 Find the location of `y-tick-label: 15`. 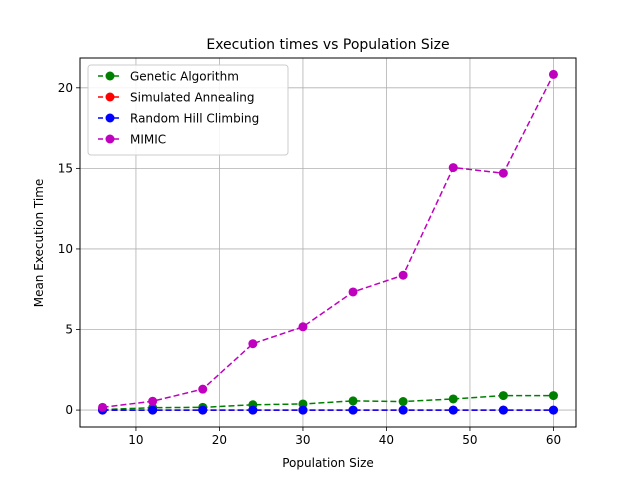

y-tick-label: 15 is located at coordinates (65, 168).